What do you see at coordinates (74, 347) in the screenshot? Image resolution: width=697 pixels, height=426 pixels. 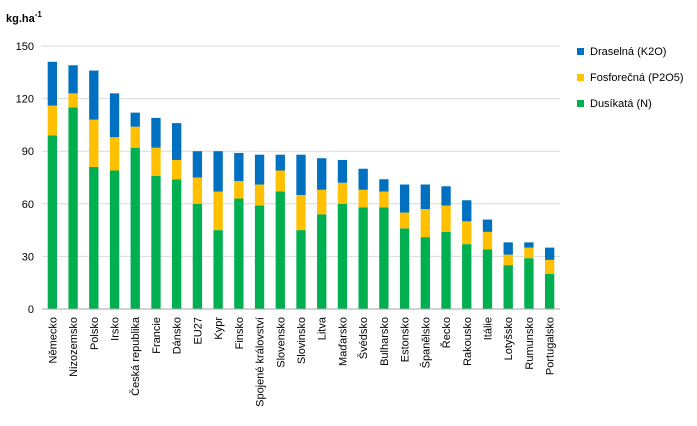 I see `category-label: Nizozemsko` at bounding box center [74, 347].